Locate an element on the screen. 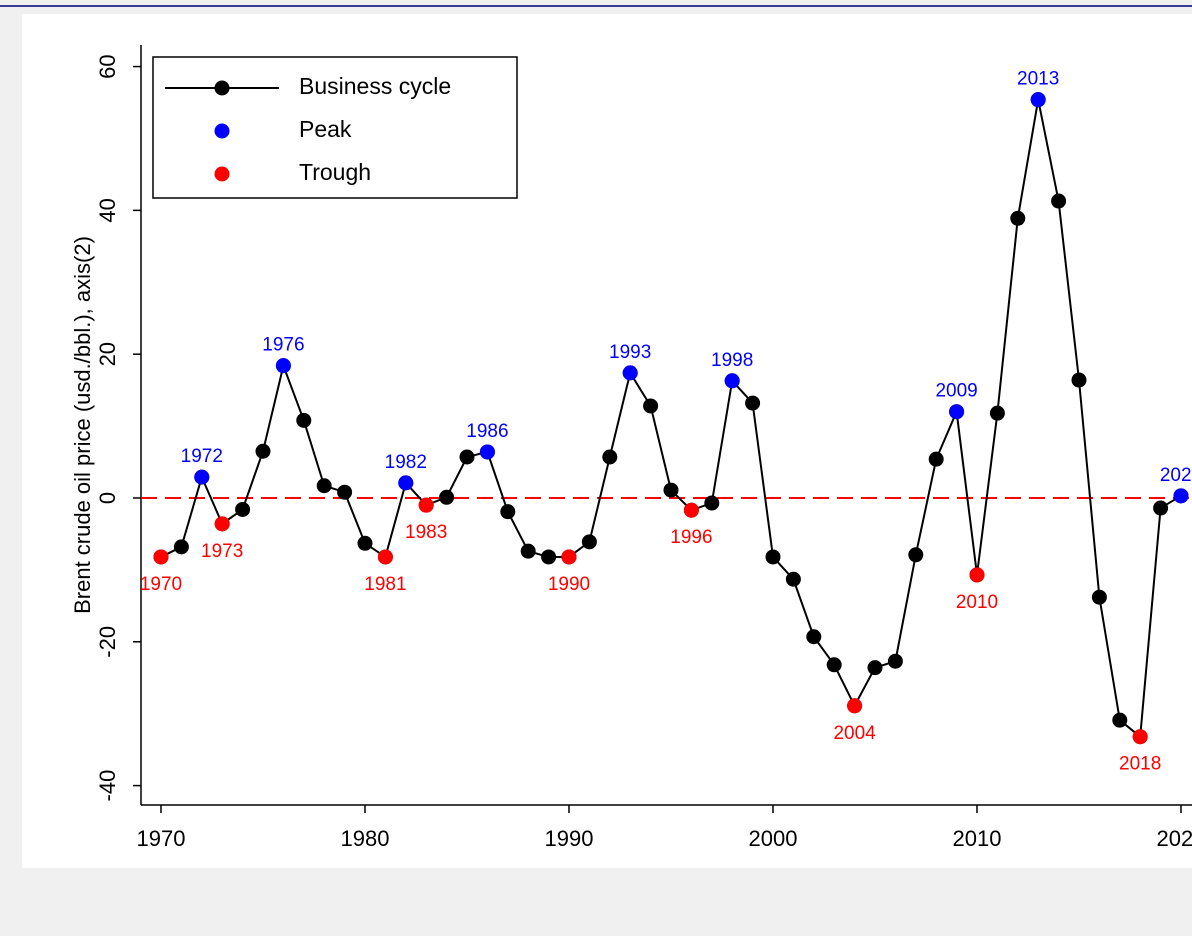 The image size is (1192, 936). legend-item: Trough is located at coordinates (292, 172).